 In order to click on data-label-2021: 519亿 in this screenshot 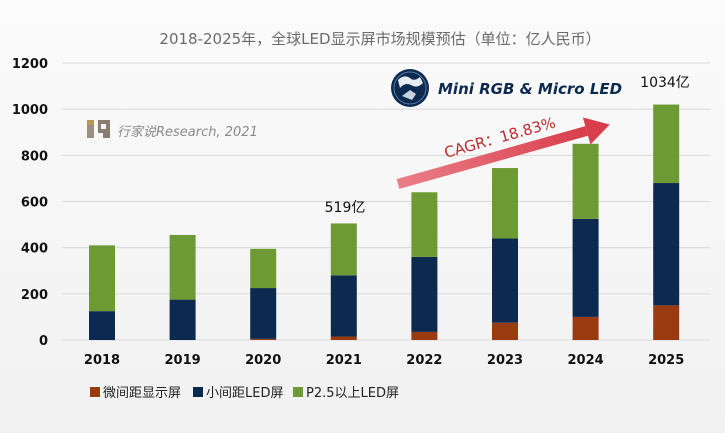, I will do `click(345, 208)`.